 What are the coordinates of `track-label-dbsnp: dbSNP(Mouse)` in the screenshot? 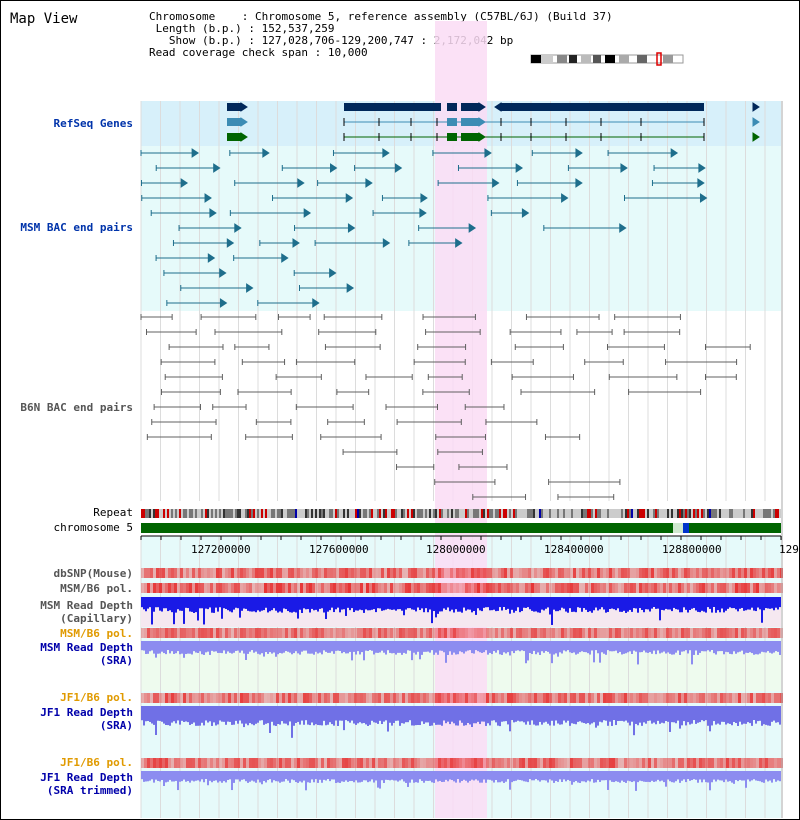 It's located at (93, 573).